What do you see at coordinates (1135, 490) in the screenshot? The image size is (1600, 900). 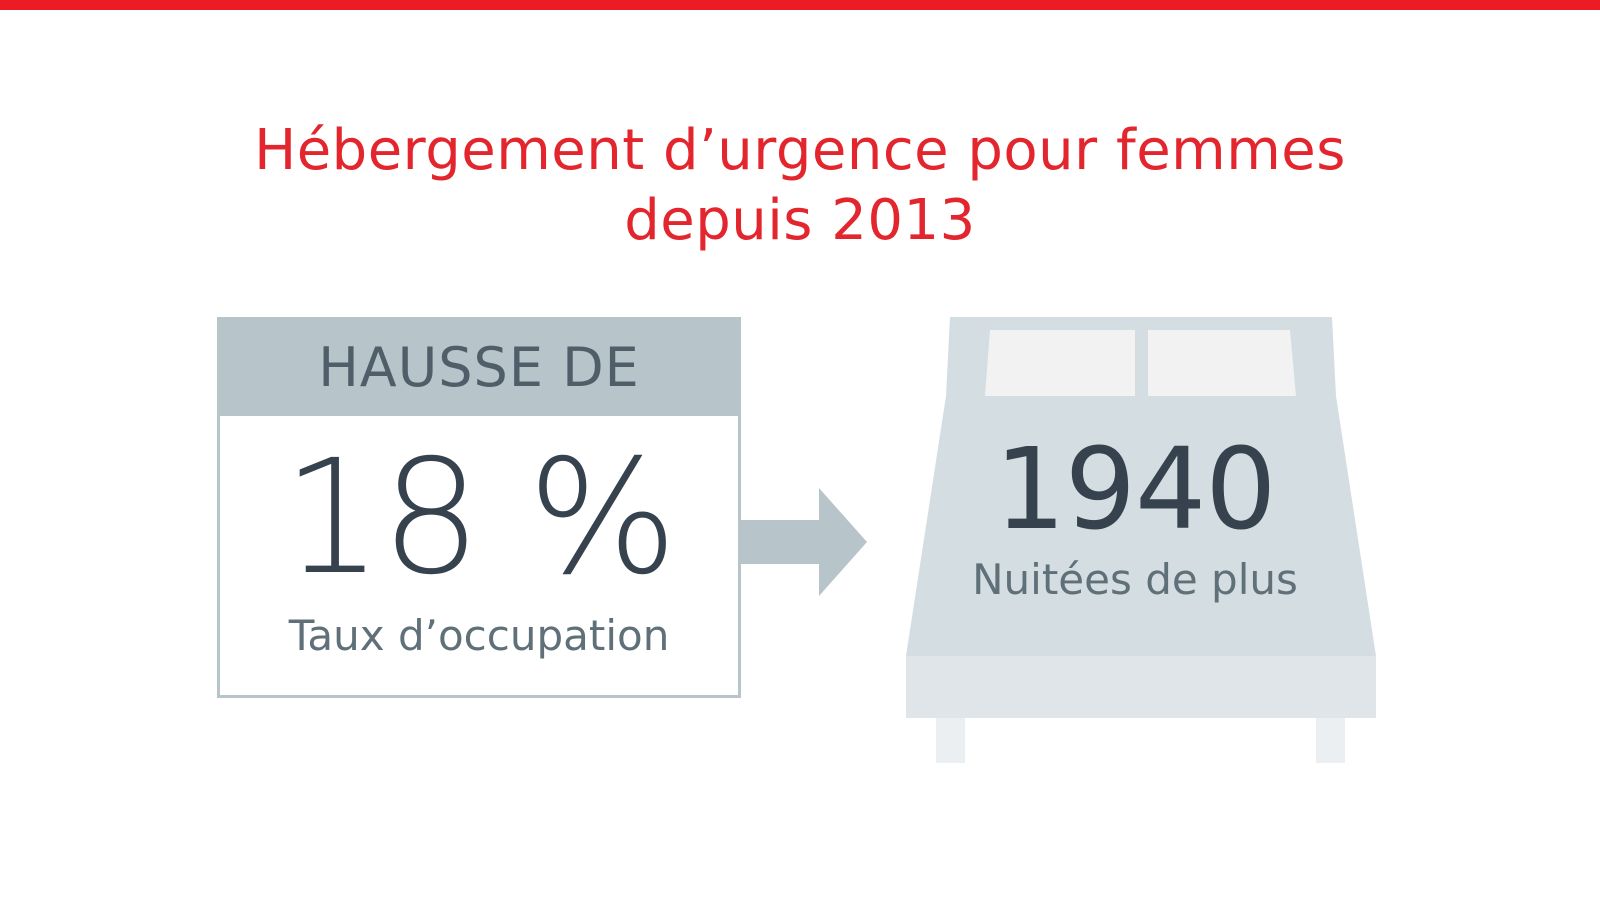 I see `nights-value: 1940` at bounding box center [1135, 490].